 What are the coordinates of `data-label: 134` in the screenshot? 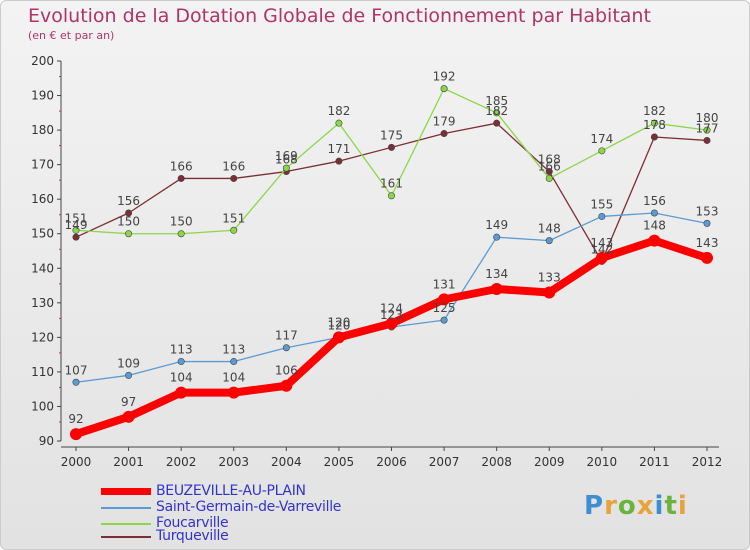 It's located at (496, 274).